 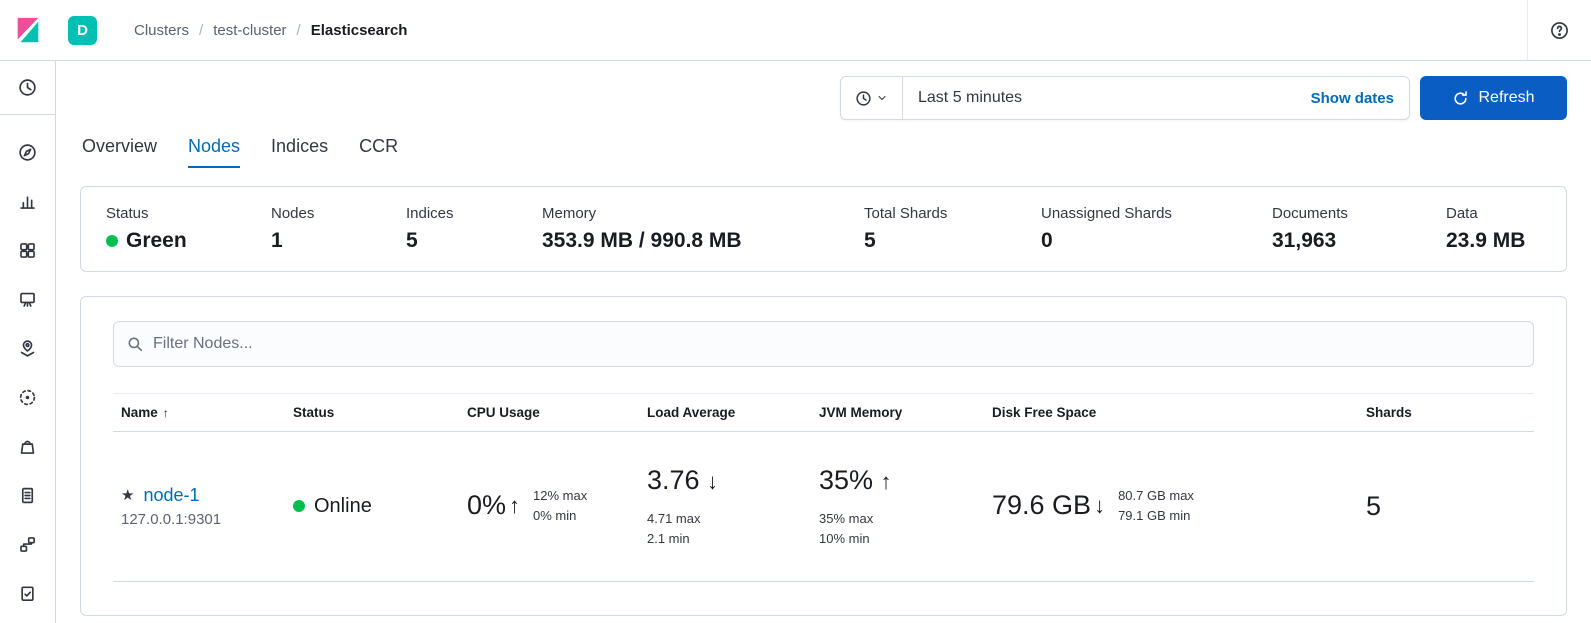 I want to click on header-right-controls, so click(x=1559, y=30).